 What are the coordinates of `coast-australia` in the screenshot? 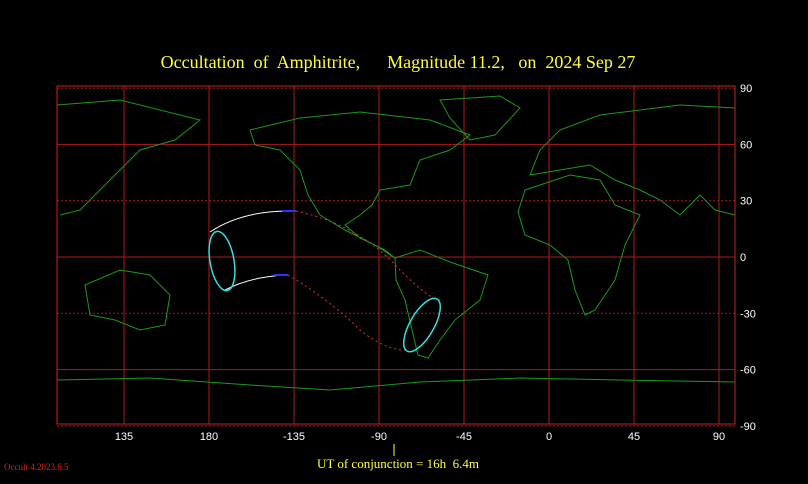 It's located at (127, 300).